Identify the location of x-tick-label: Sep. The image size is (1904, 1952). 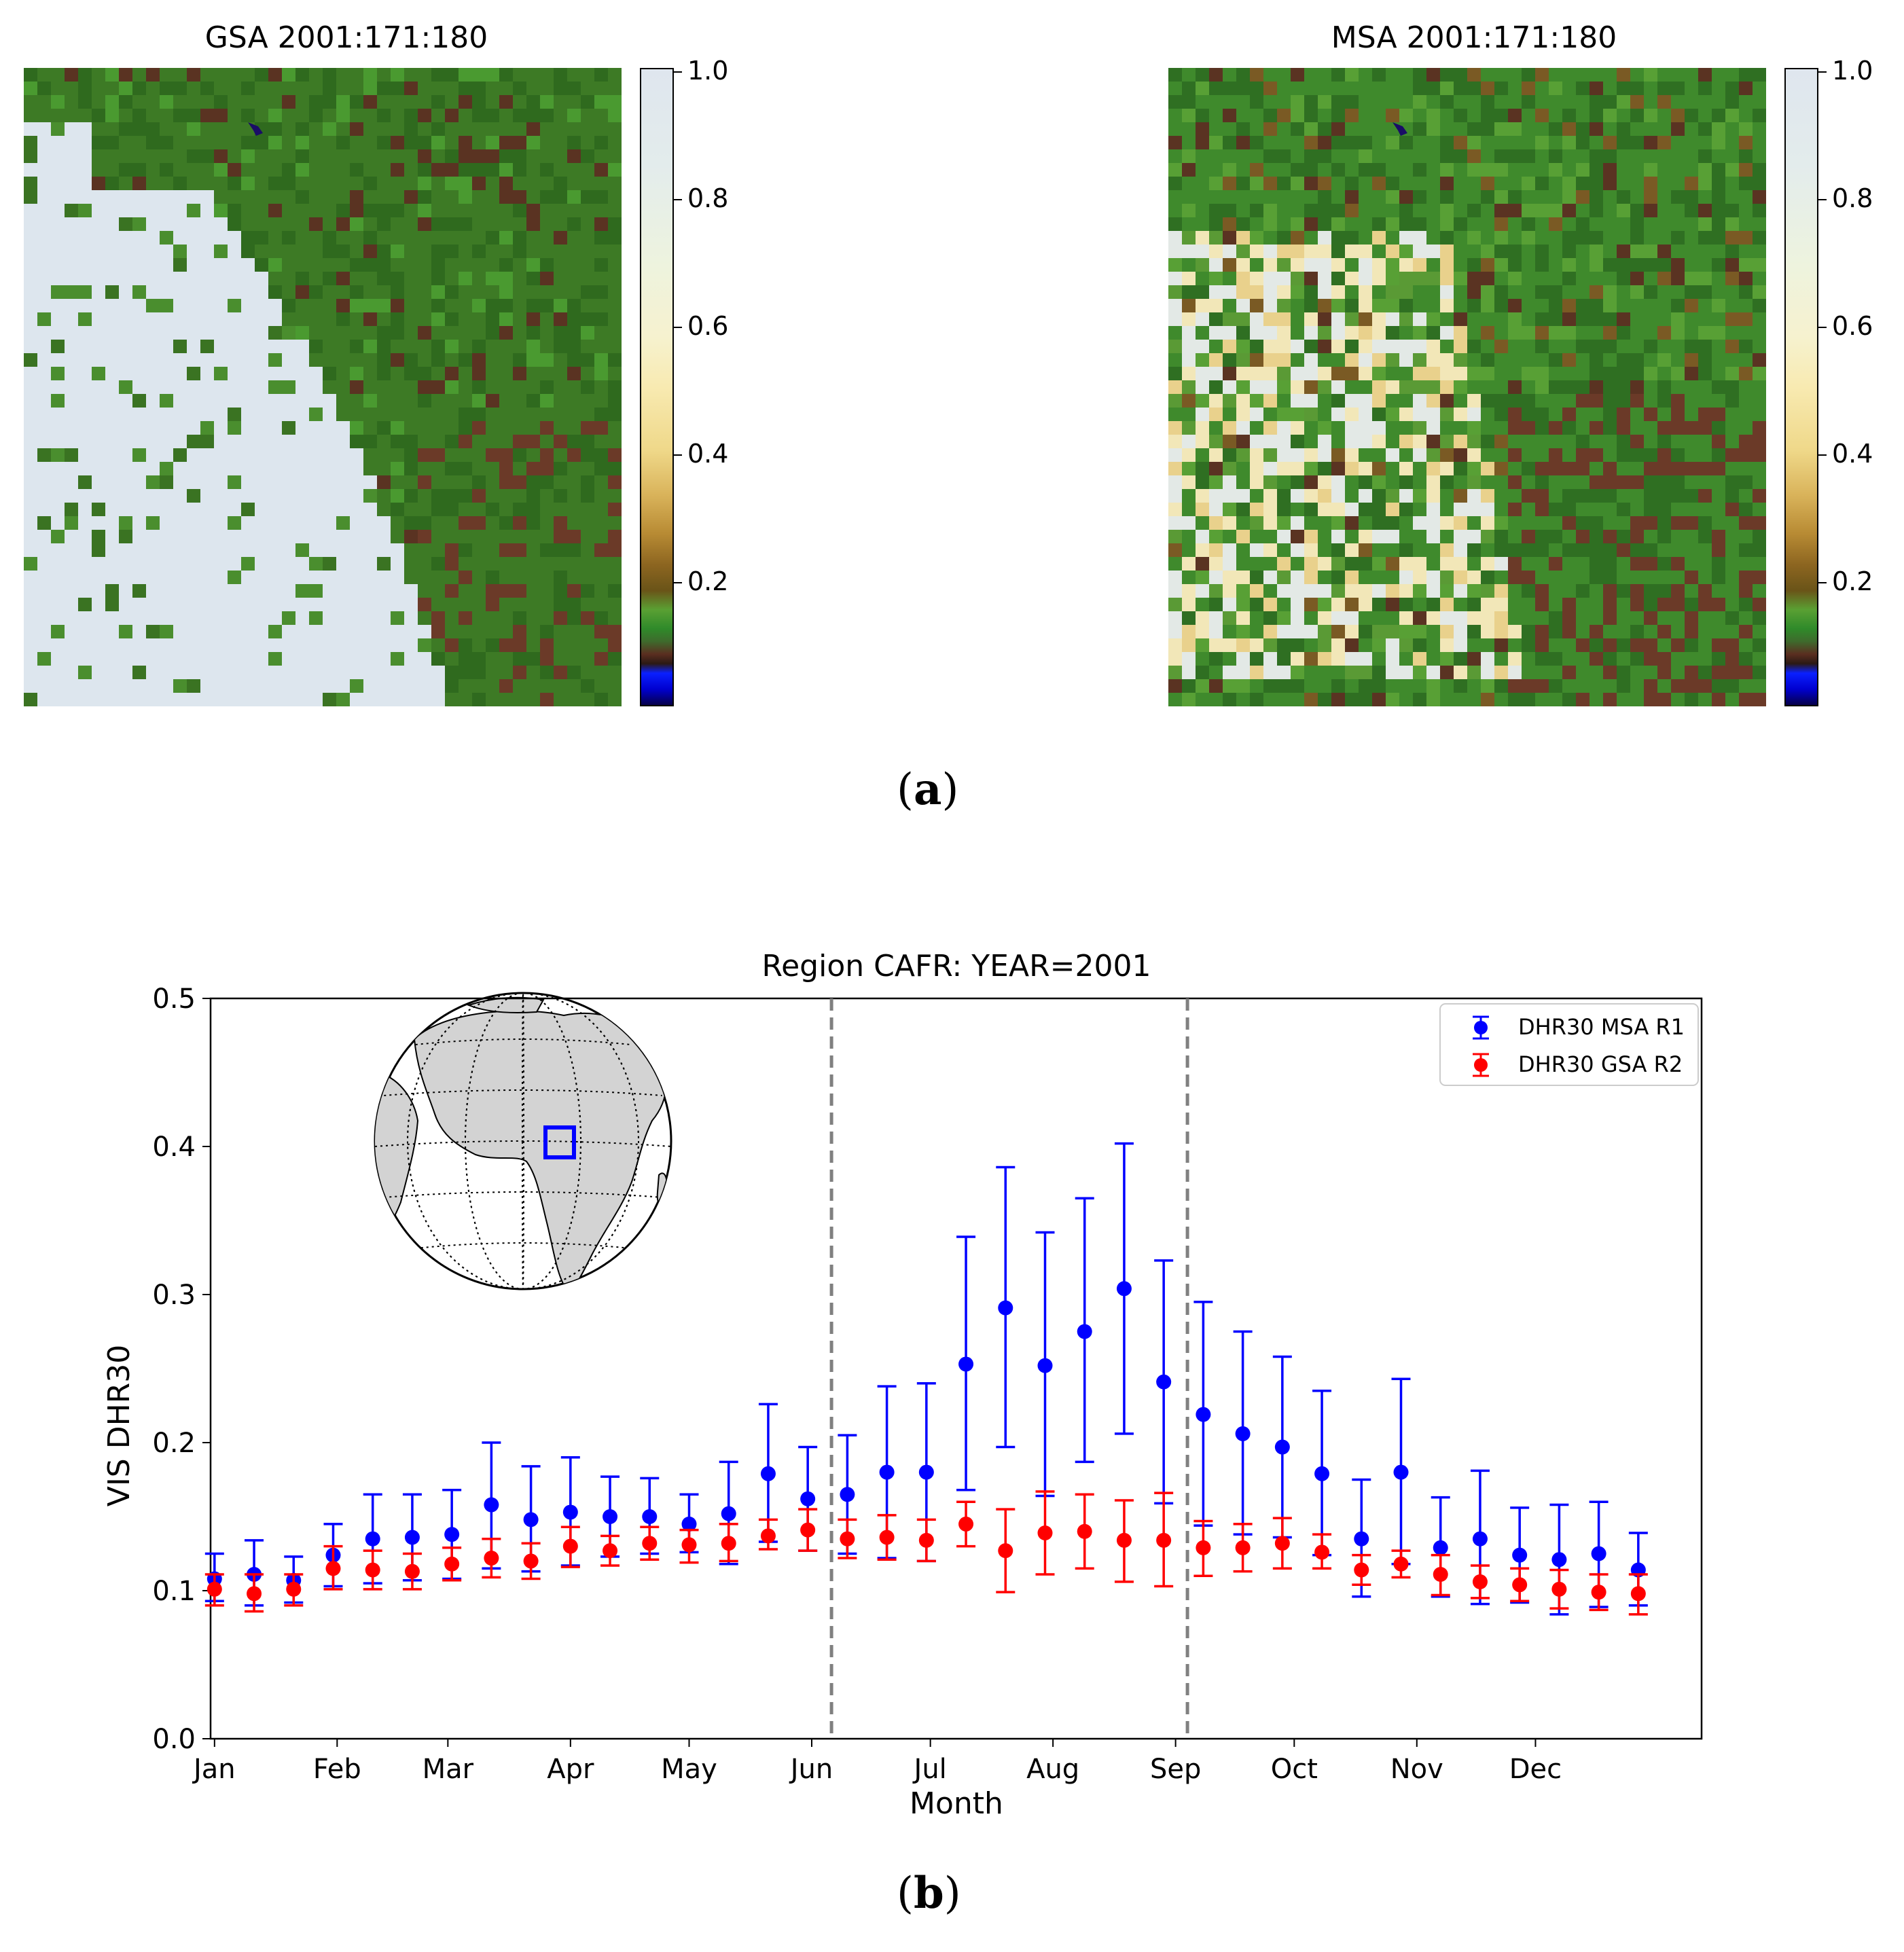
(1175, 1769).